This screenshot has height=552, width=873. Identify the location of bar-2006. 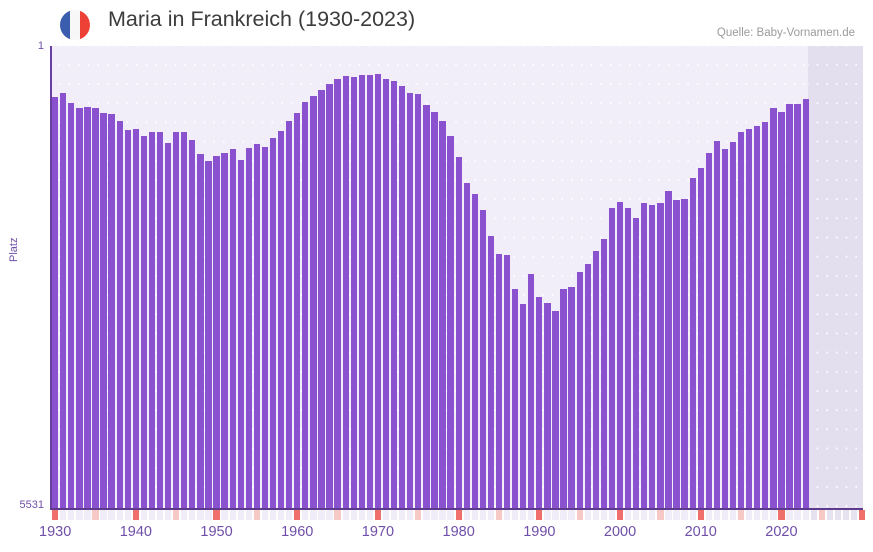
(668, 349).